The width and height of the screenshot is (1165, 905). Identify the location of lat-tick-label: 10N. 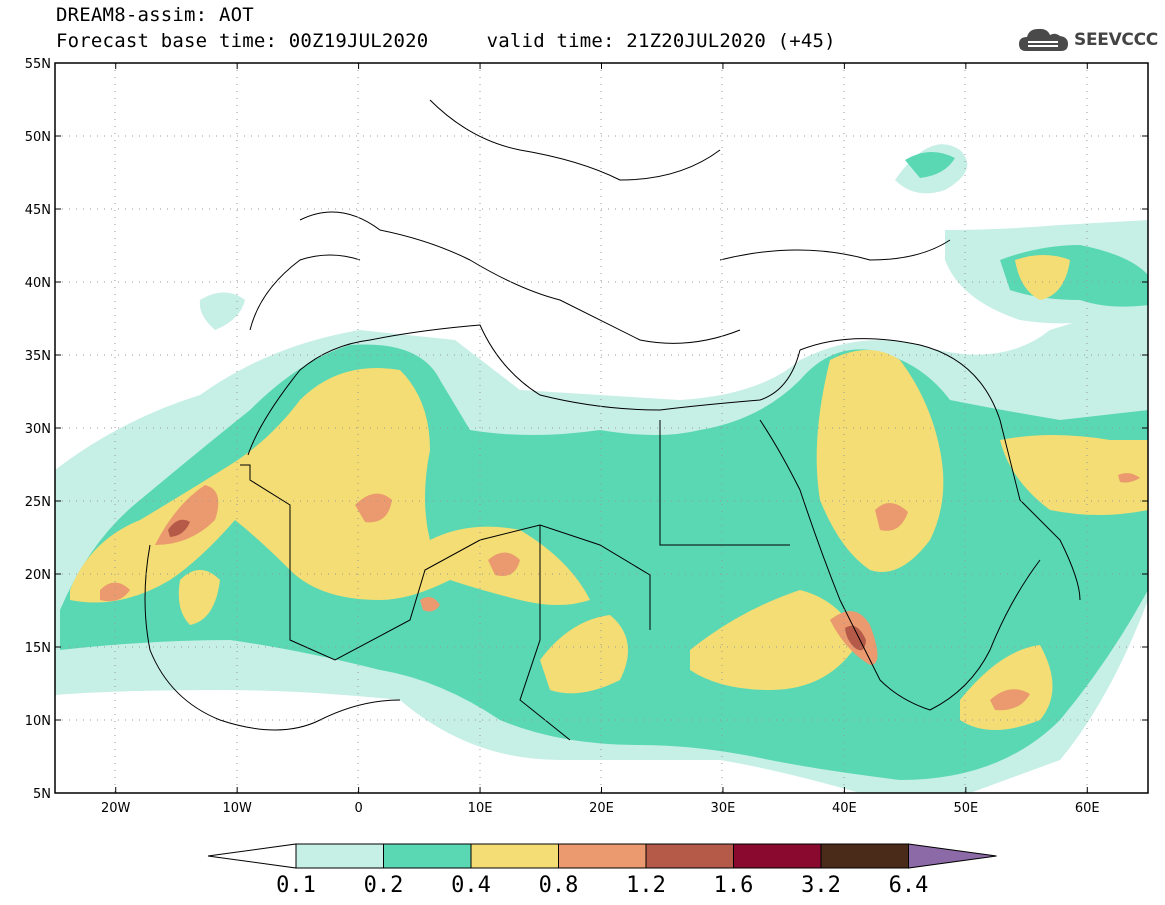
(38, 721).